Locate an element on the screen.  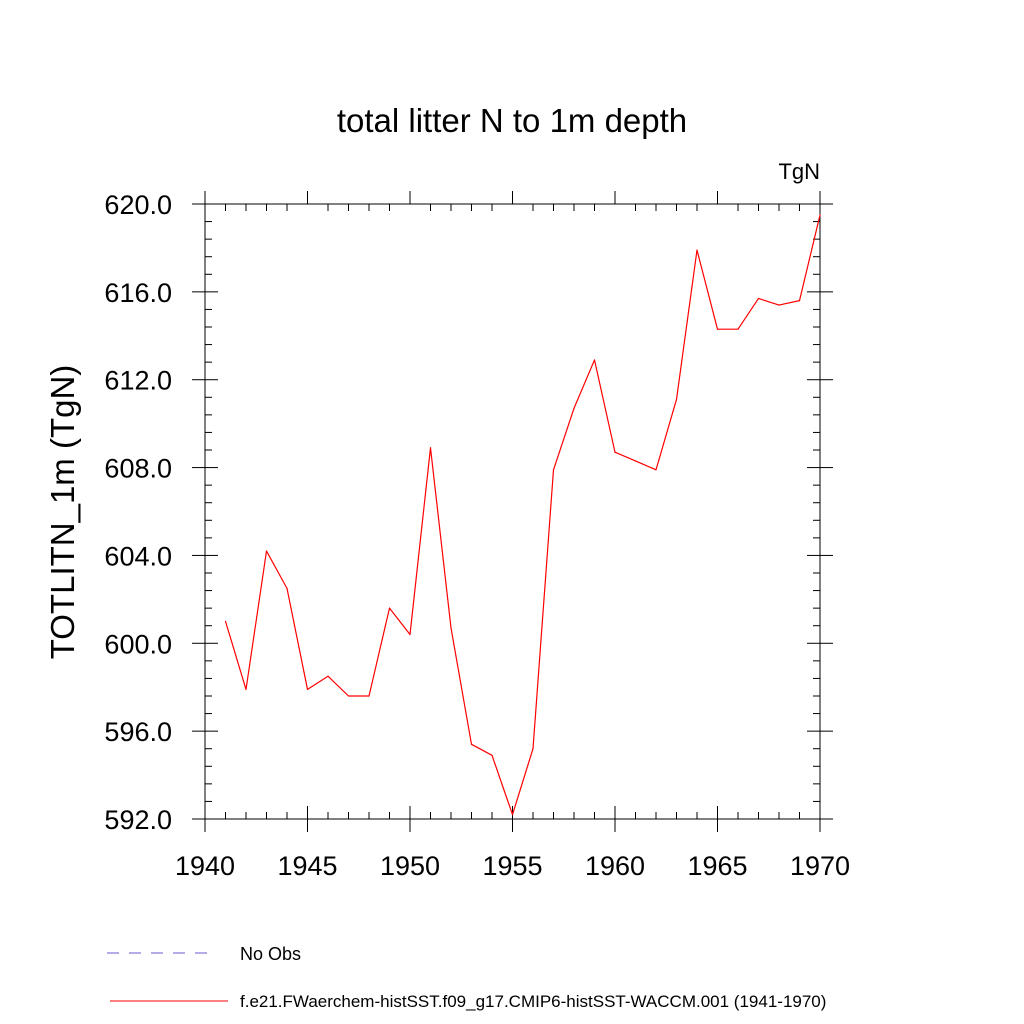
y-tick-labels: 592.0 596.0 600.0 604.0 608.0 612.0 616.0 620.0 is located at coordinates (138, 512).